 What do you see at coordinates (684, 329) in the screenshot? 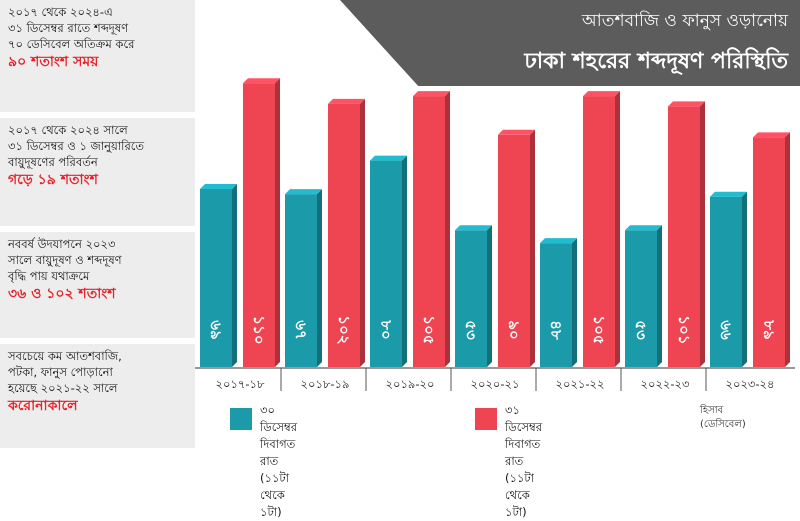
I see `data-label-s2-6: ১০১` at bounding box center [684, 329].